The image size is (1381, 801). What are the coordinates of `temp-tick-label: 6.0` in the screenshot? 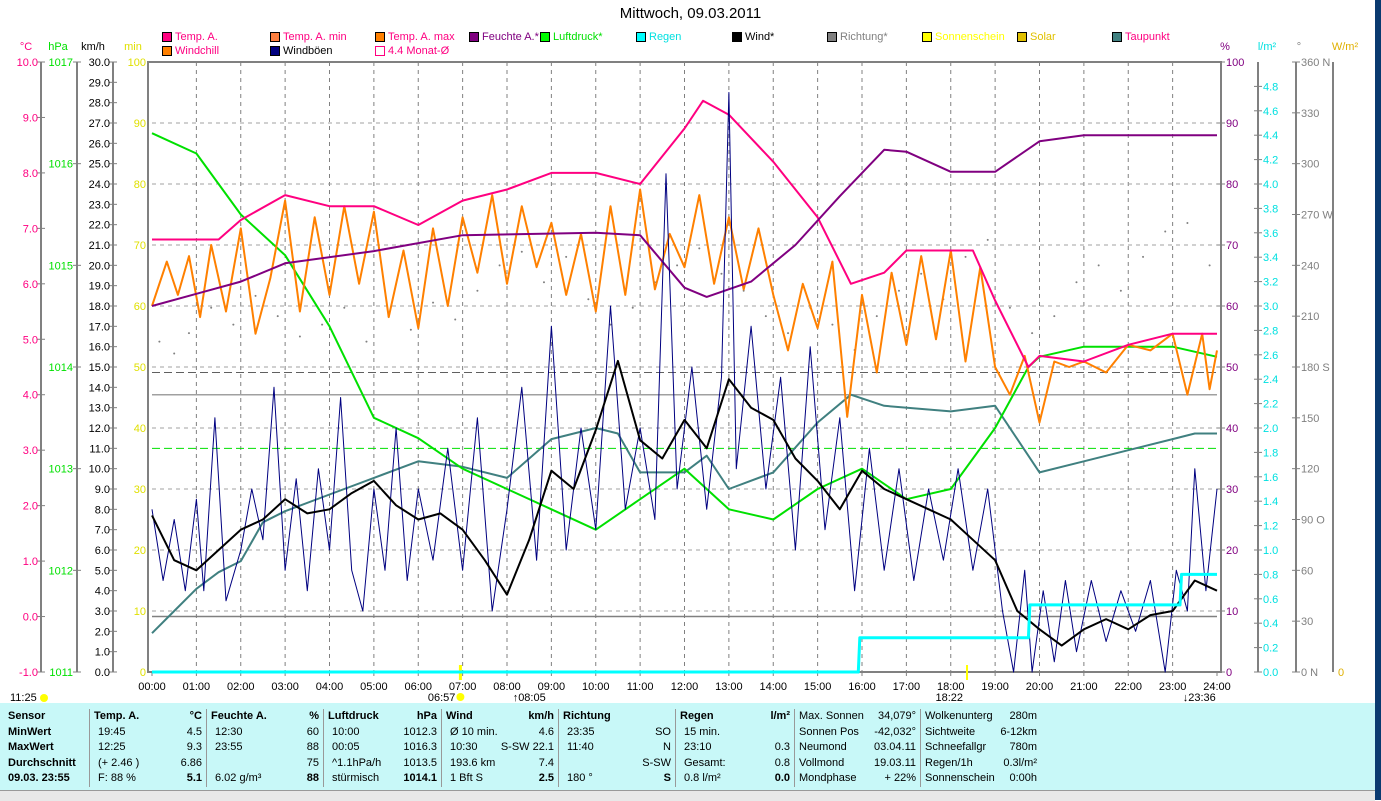 It's located at (30, 285).